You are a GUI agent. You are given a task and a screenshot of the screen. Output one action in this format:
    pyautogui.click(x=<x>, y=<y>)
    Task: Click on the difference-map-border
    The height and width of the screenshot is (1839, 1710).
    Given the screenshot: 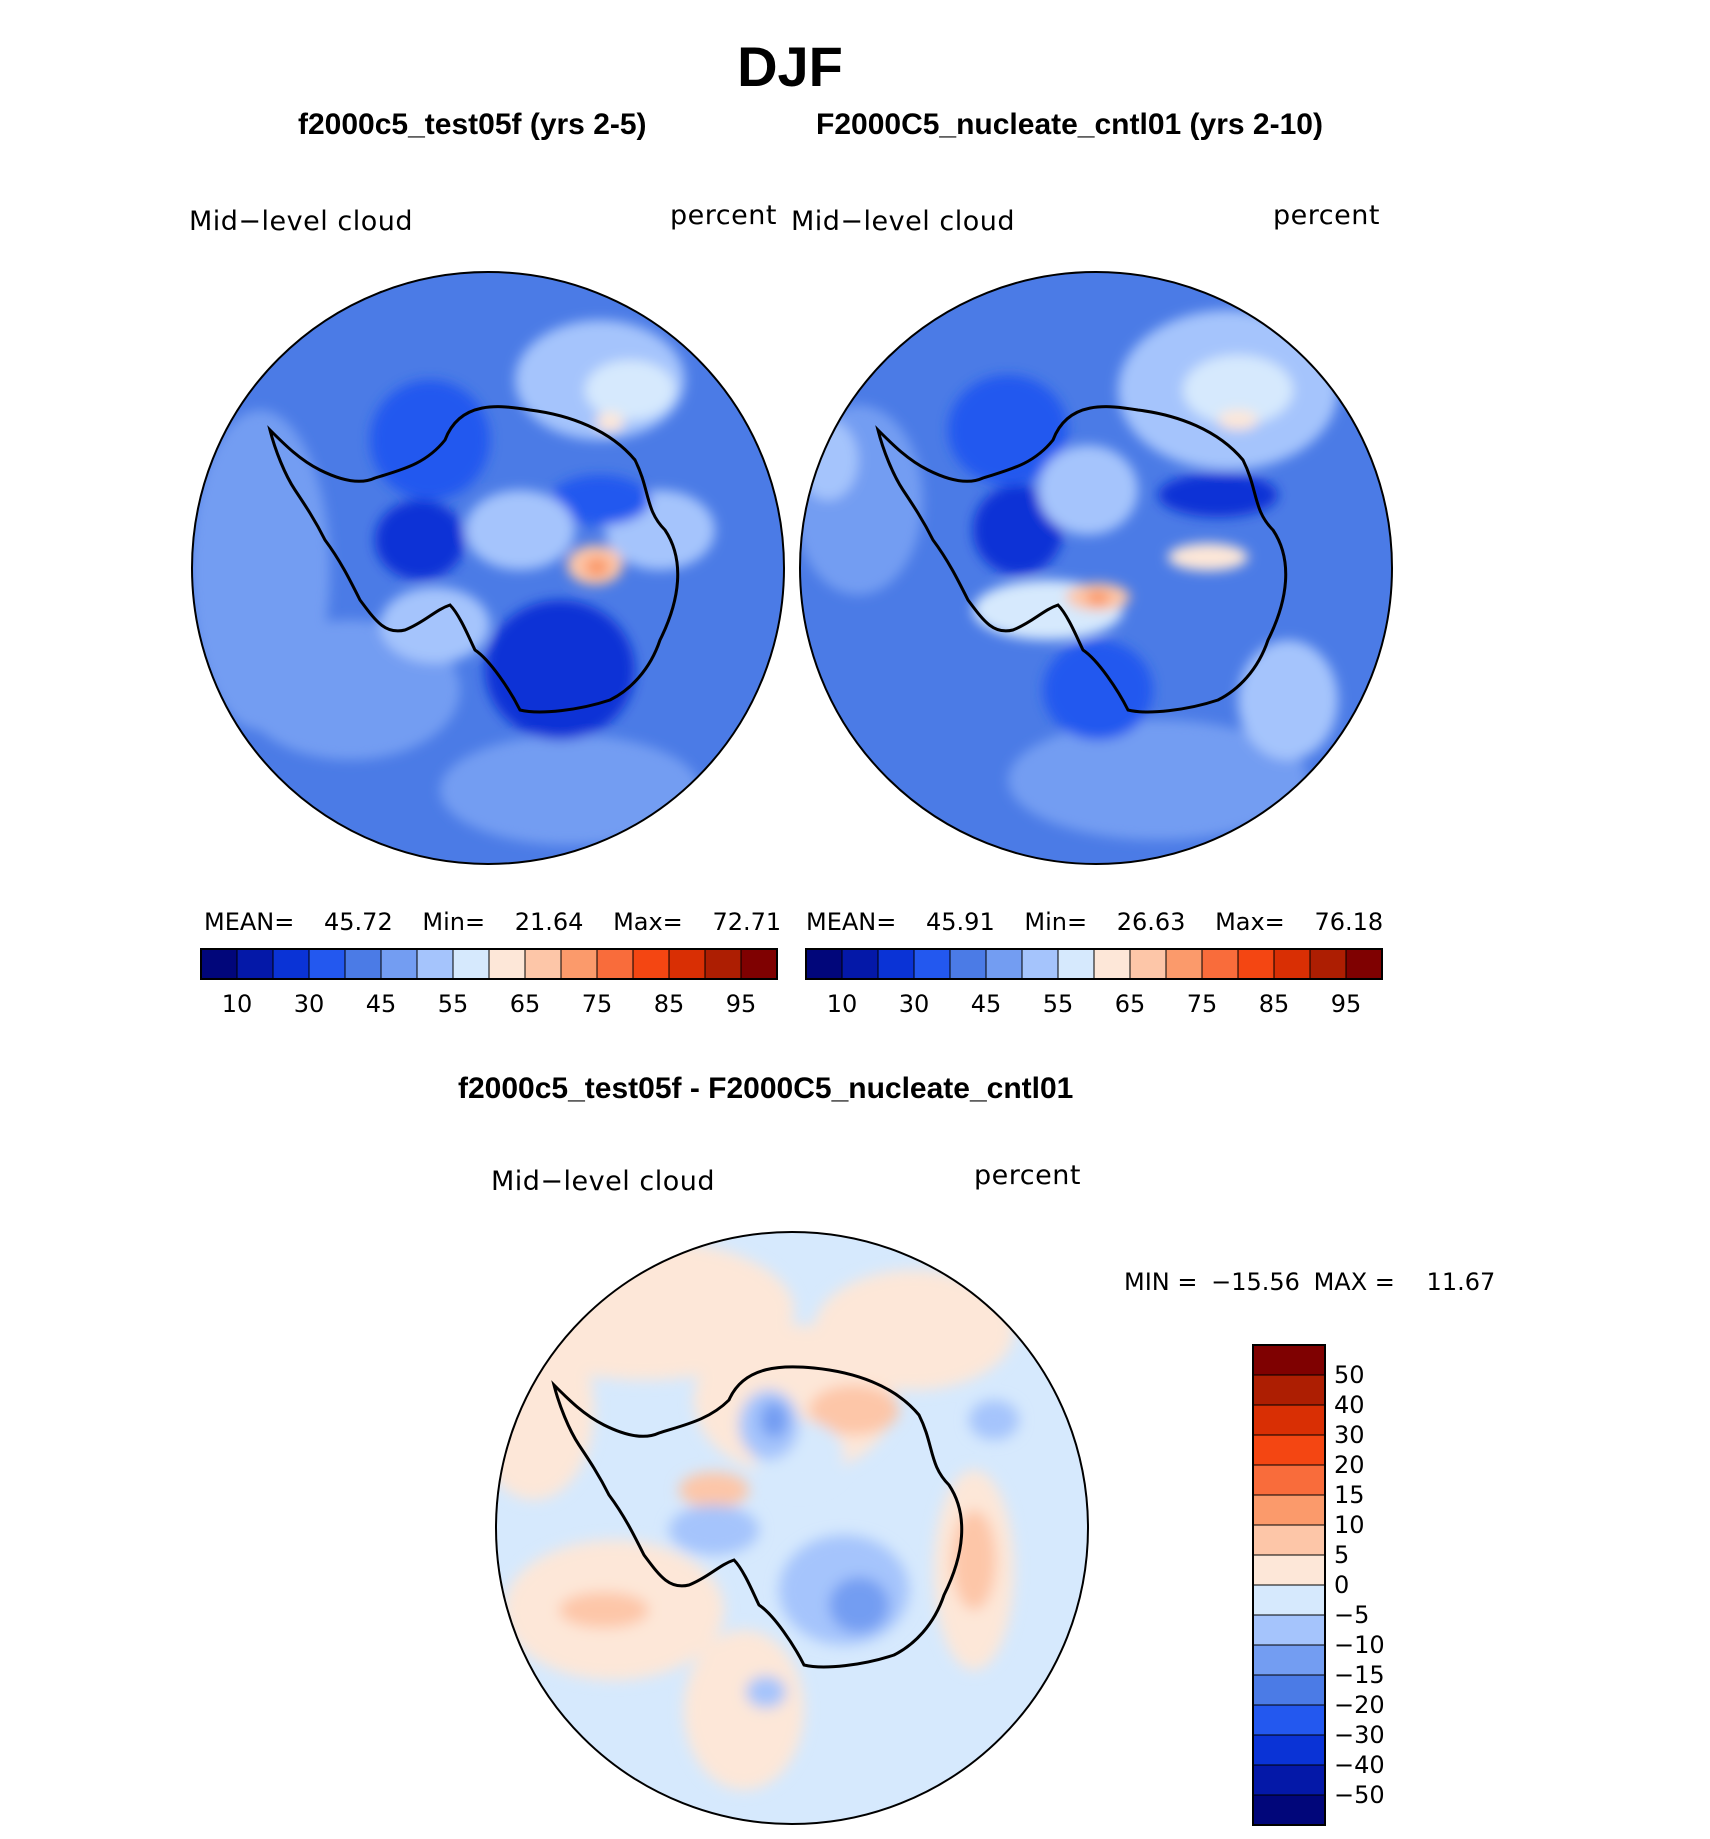 What is the action you would take?
    pyautogui.click(x=792, y=1528)
    